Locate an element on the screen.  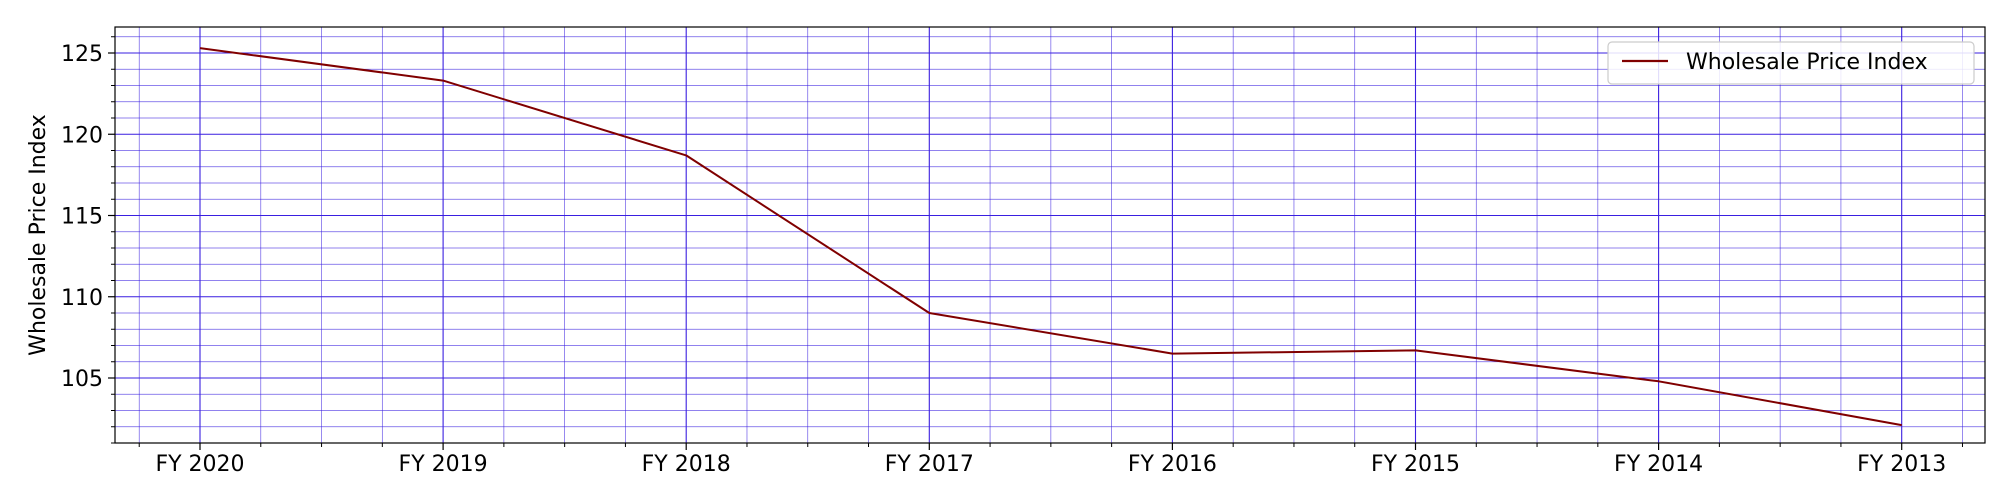
y-tick-label: 110 is located at coordinates (82, 298).